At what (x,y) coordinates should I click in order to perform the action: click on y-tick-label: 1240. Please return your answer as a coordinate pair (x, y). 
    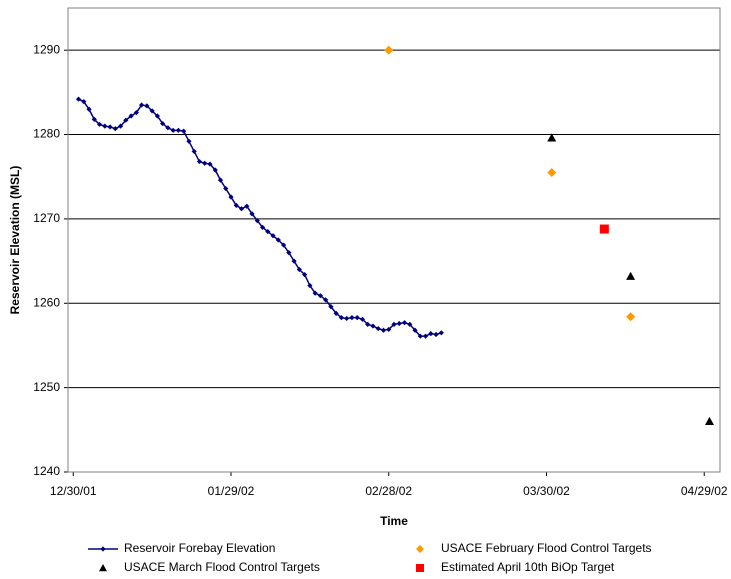
    Looking at the image, I should click on (46, 471).